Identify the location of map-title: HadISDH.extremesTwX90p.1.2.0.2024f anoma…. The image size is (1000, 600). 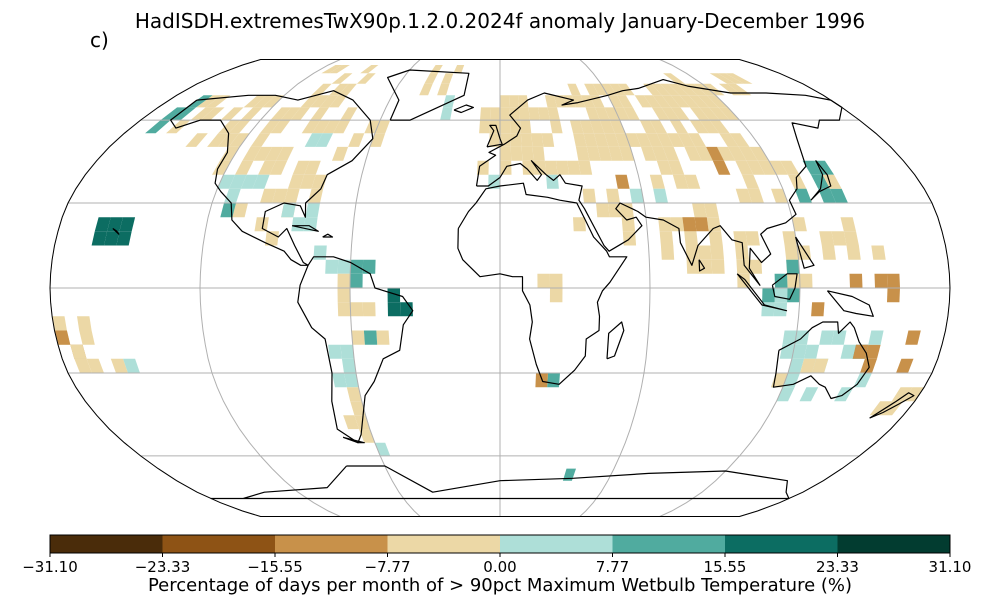
(500, 21).